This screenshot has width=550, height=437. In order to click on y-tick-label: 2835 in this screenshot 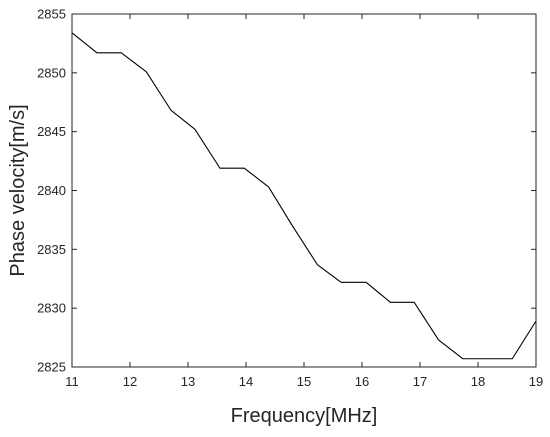, I will do `click(51, 249)`.